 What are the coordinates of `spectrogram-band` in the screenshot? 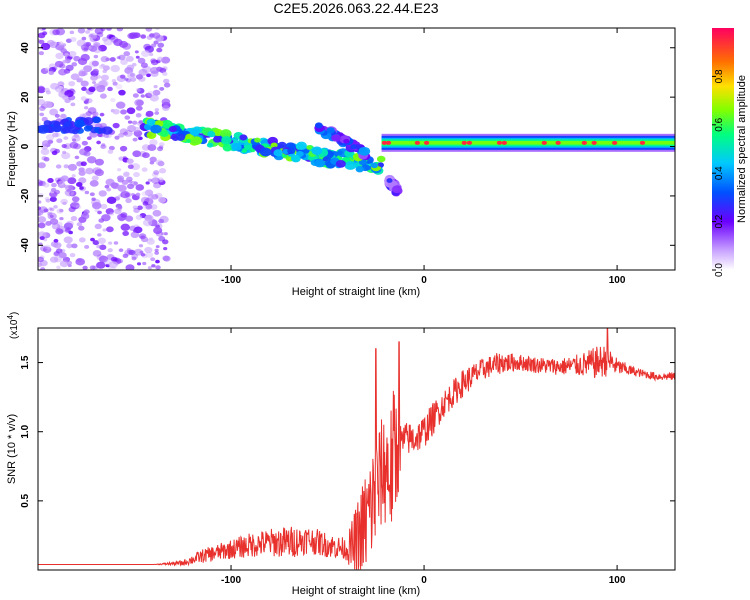 It's located at (528, 143).